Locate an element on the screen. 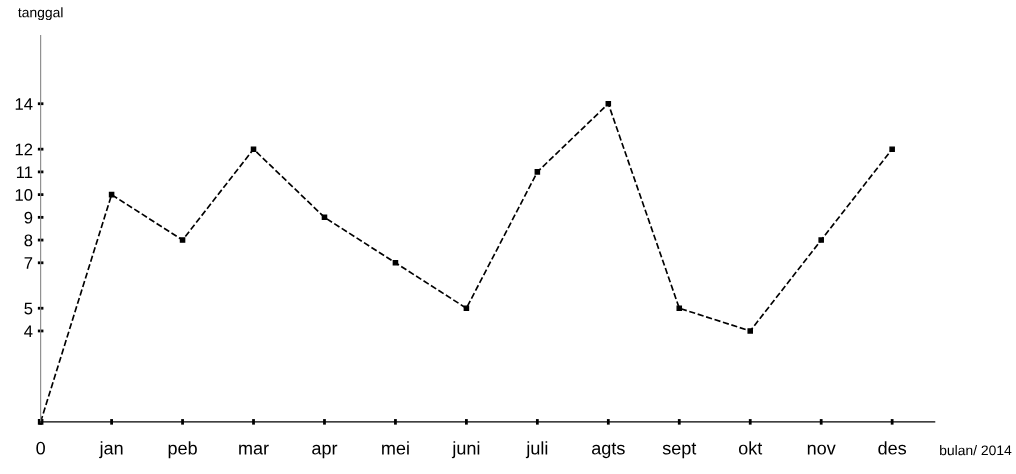  x-tick-label: apr is located at coordinates (325, 451).